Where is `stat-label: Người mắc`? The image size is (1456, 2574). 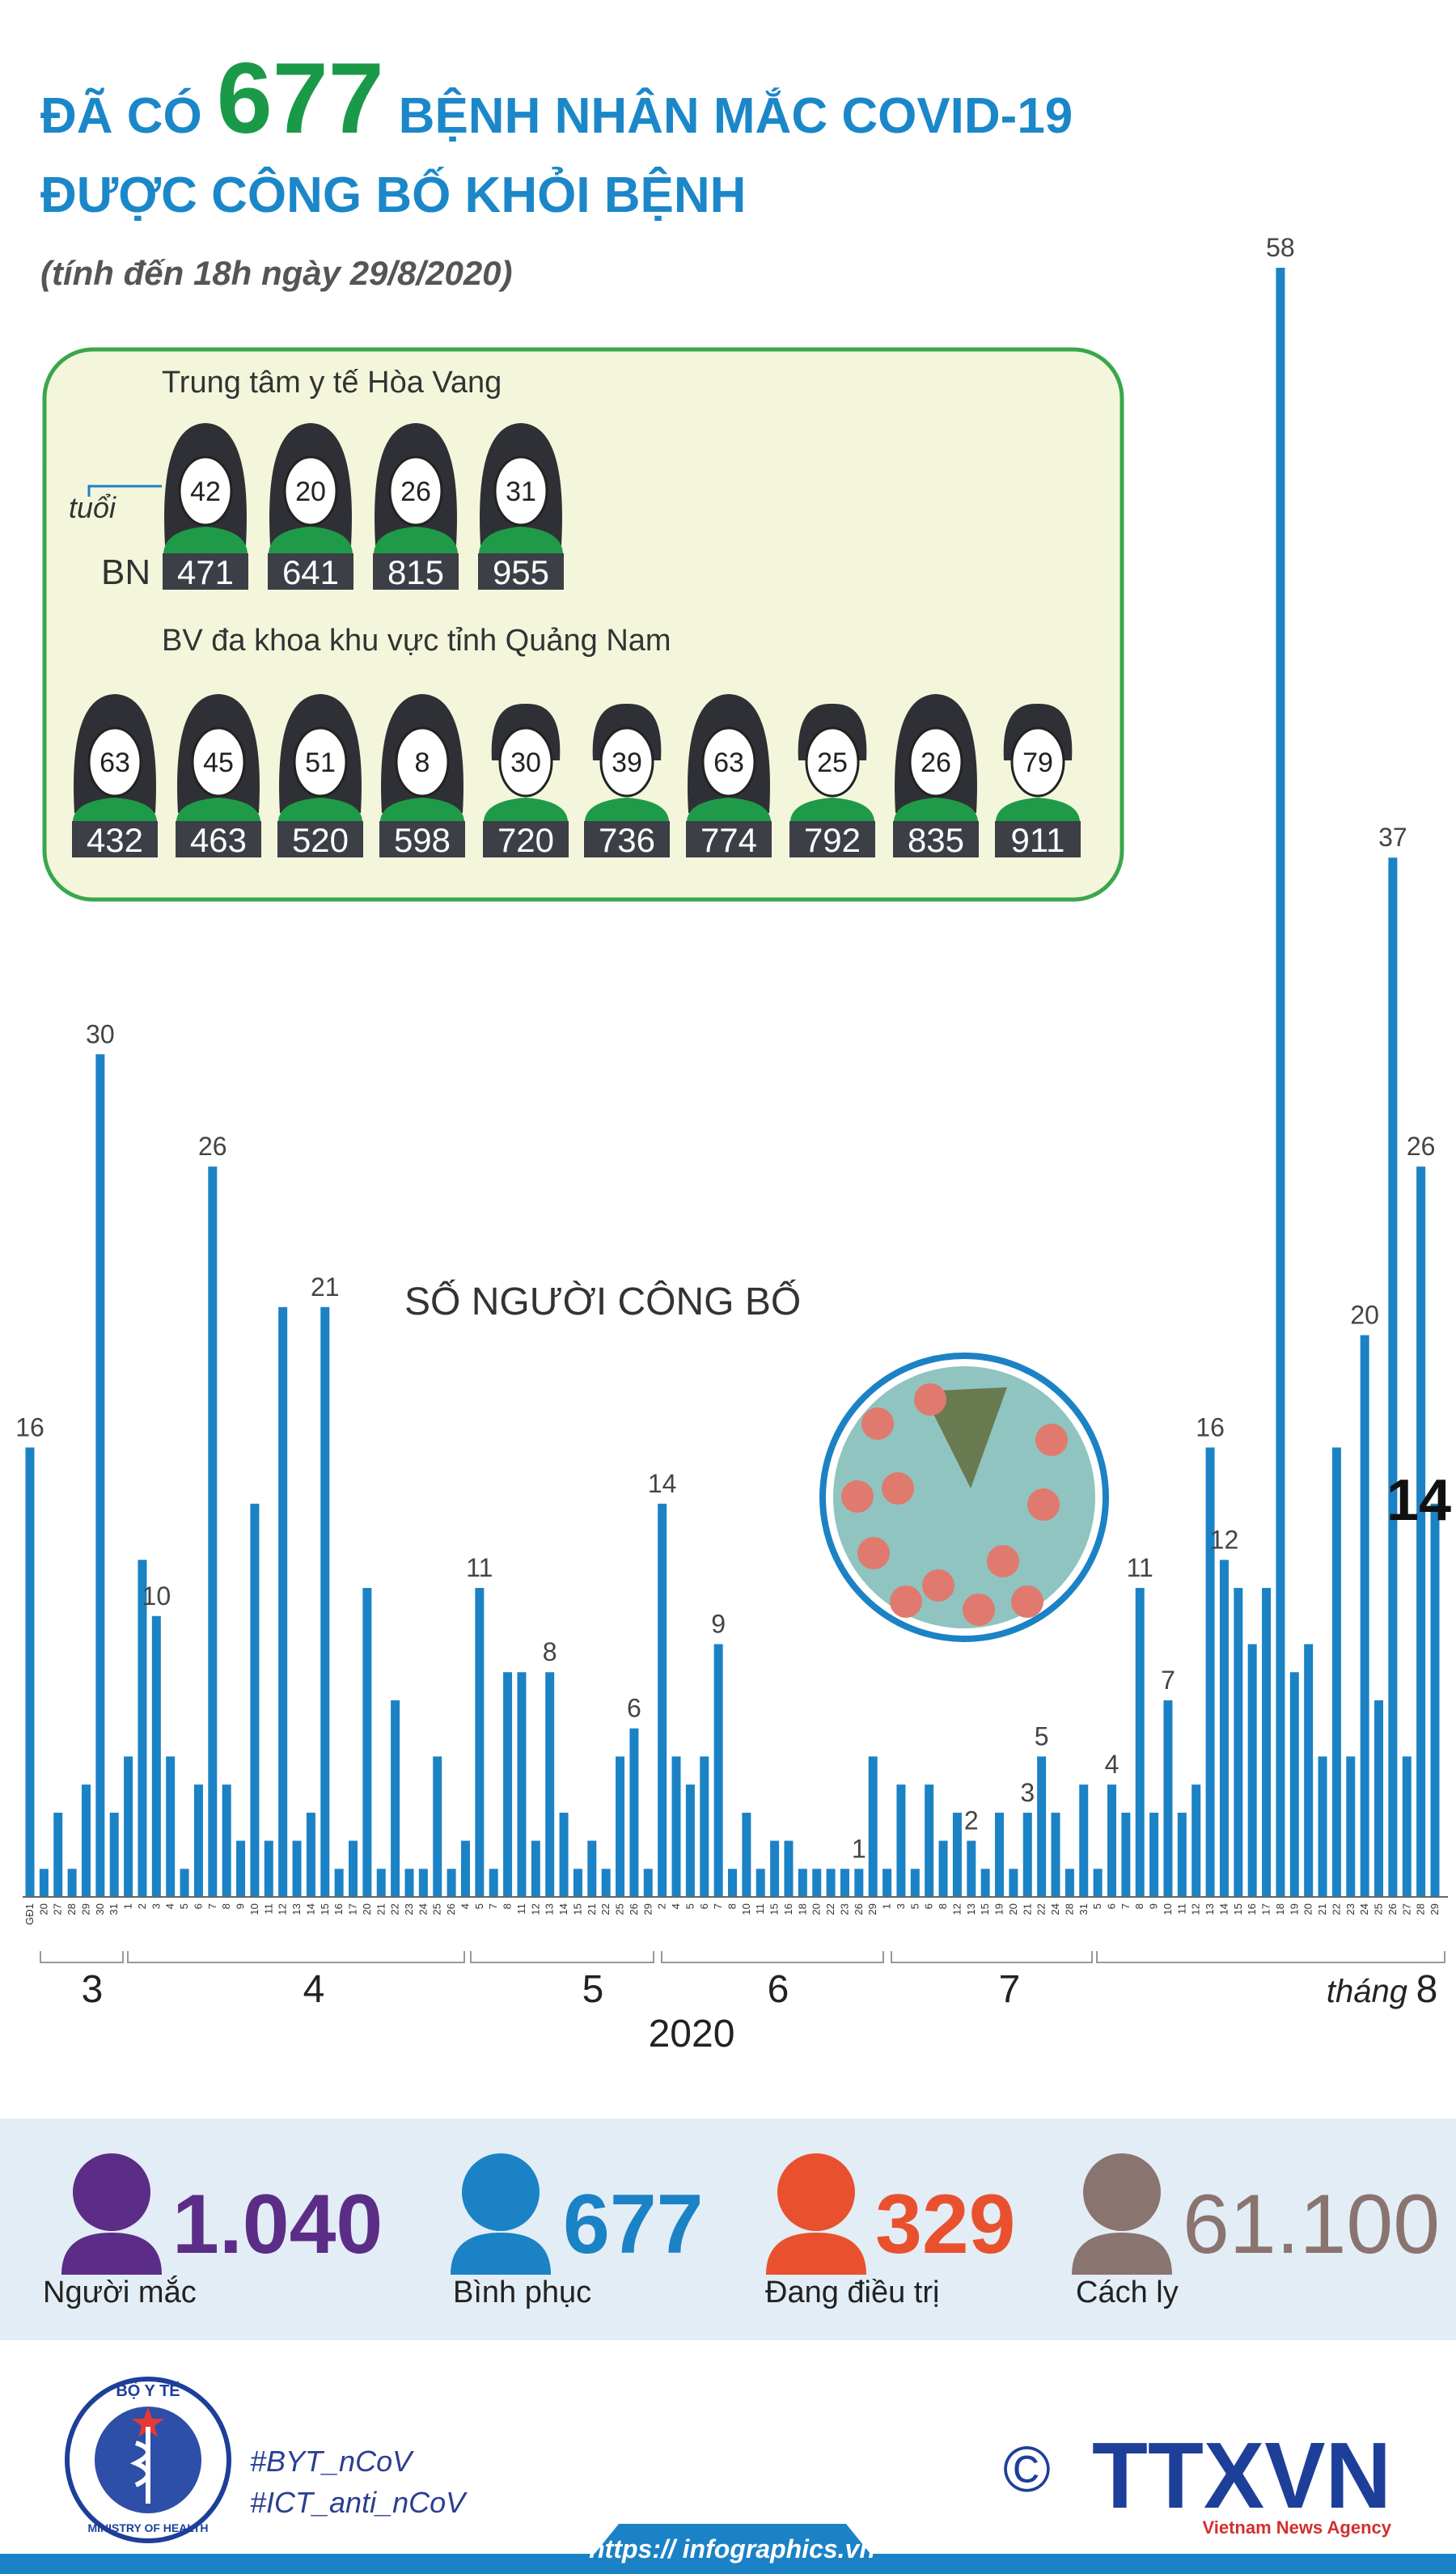 stat-label: Người mắc is located at coordinates (120, 2292).